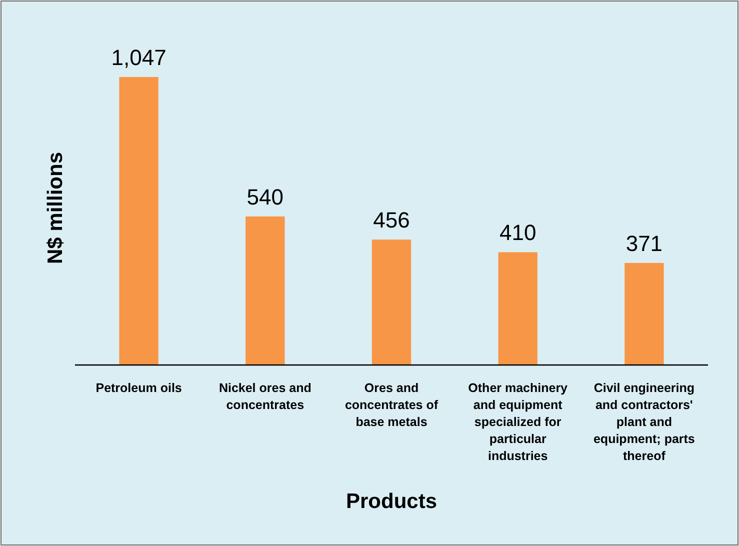  What do you see at coordinates (138, 57) in the screenshot?
I see `data-label: 1,047` at bounding box center [138, 57].